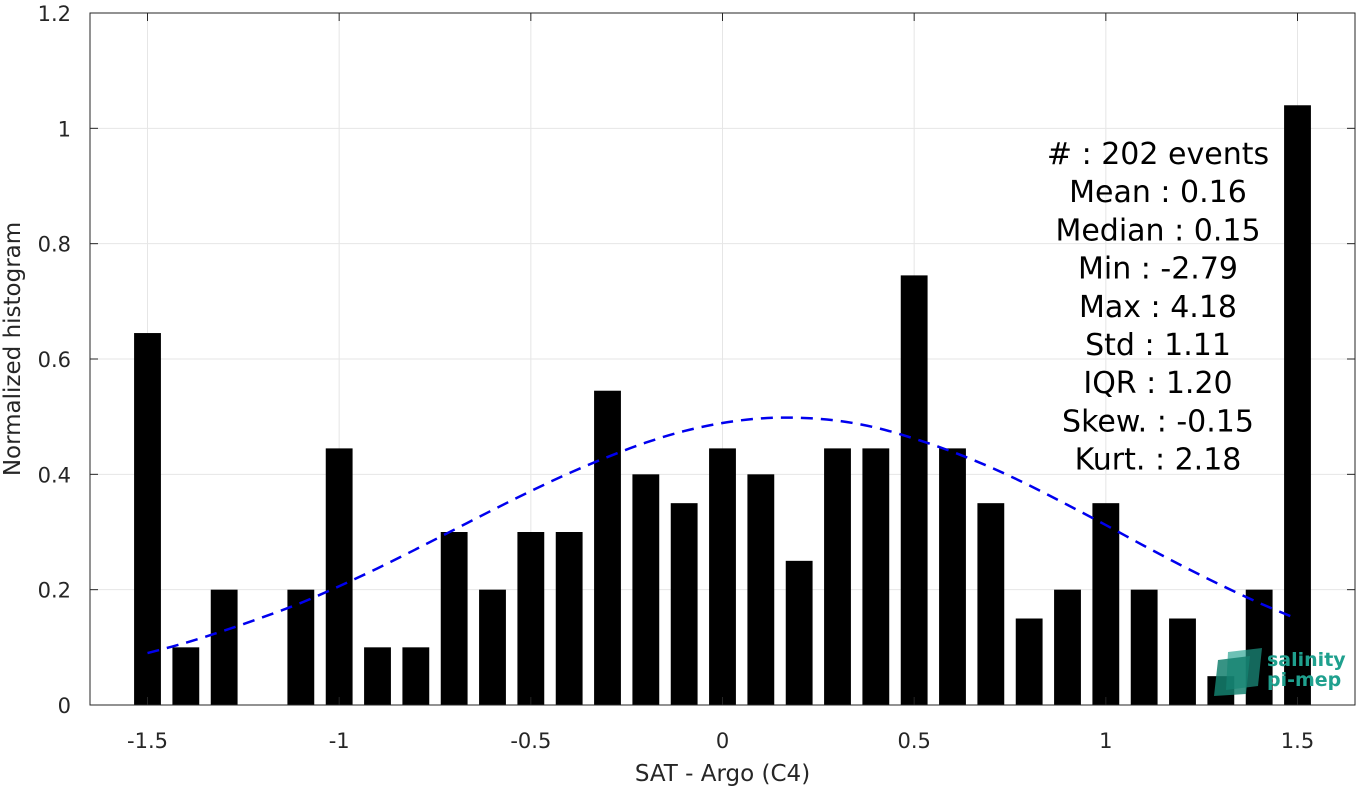 This screenshot has width=1367, height=787. Describe the element at coordinates (339, 741) in the screenshot. I see `x-tick-label: -1` at that location.